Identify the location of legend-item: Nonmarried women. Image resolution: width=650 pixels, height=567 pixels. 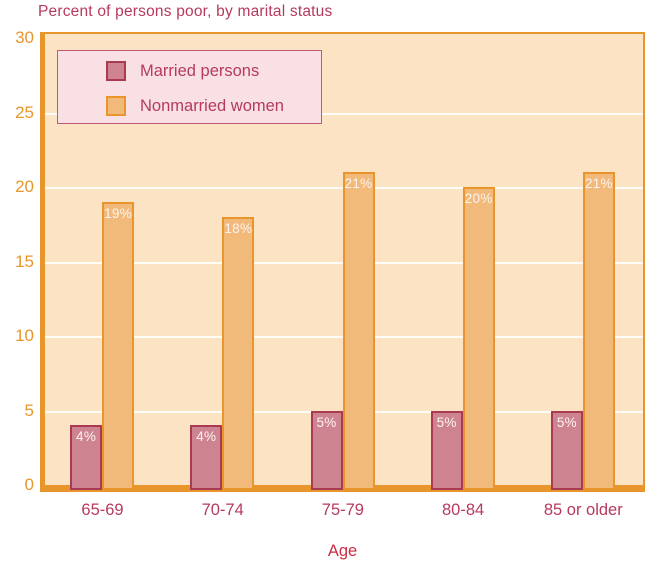
(213, 106).